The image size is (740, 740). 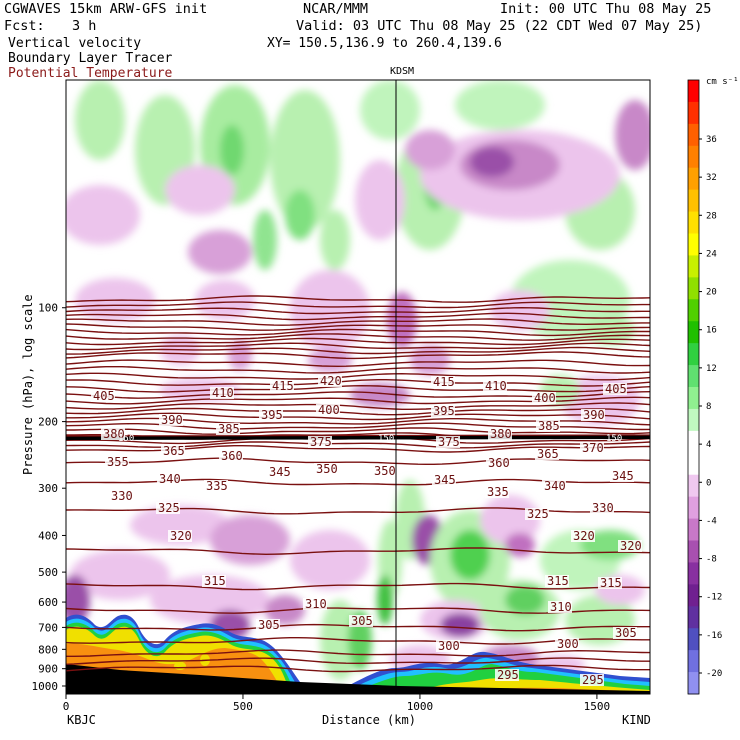 What do you see at coordinates (449, 646) in the screenshot?
I see `isentrope-label: 300` at bounding box center [449, 646].